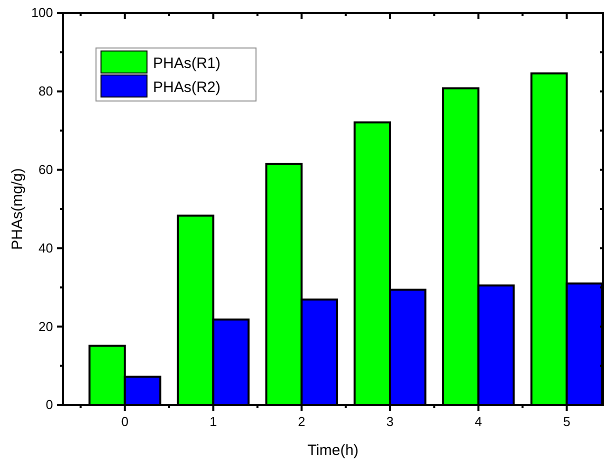  I want to click on y-tick-label: 40, so click(45, 248).